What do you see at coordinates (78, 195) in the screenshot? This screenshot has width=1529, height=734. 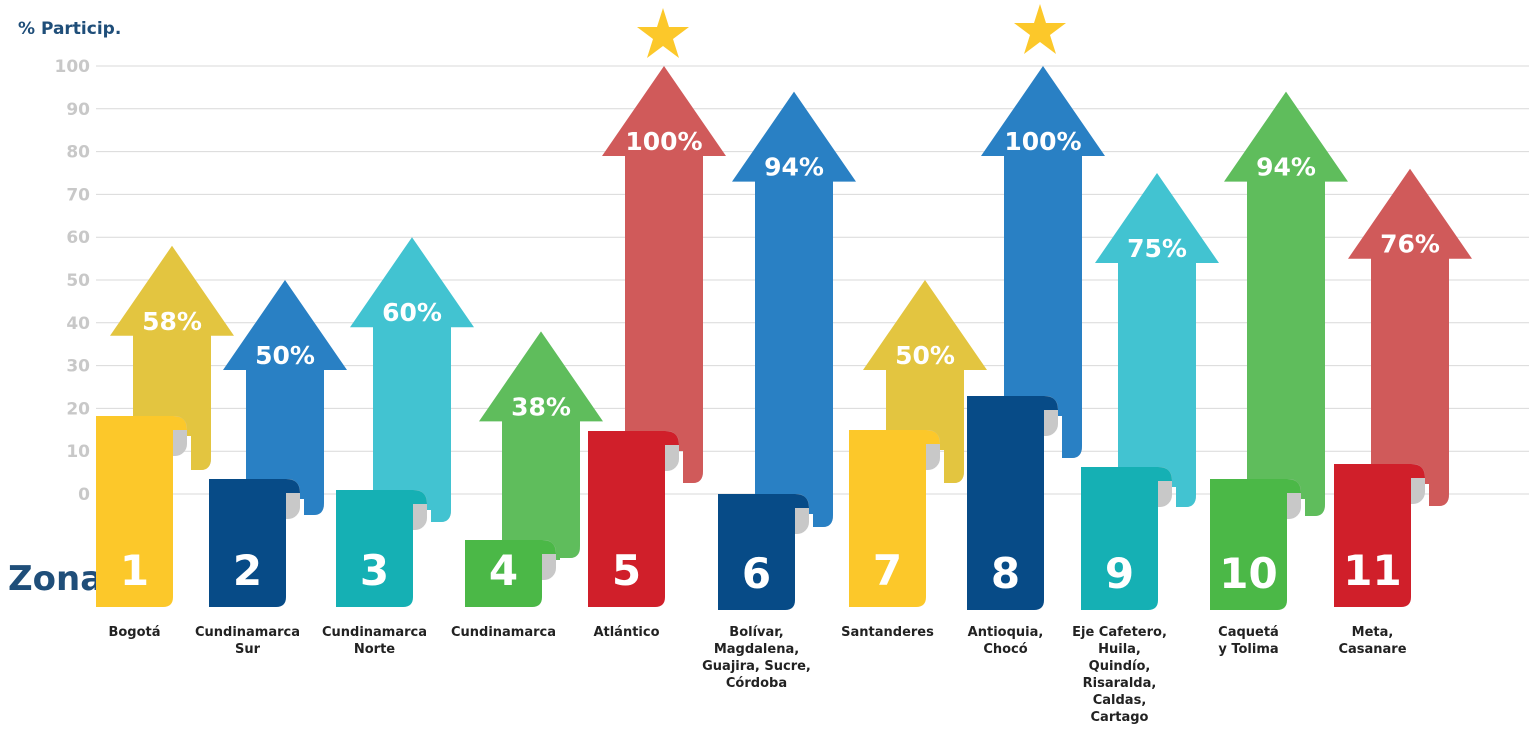 I see `y-tick-label: 70` at bounding box center [78, 195].